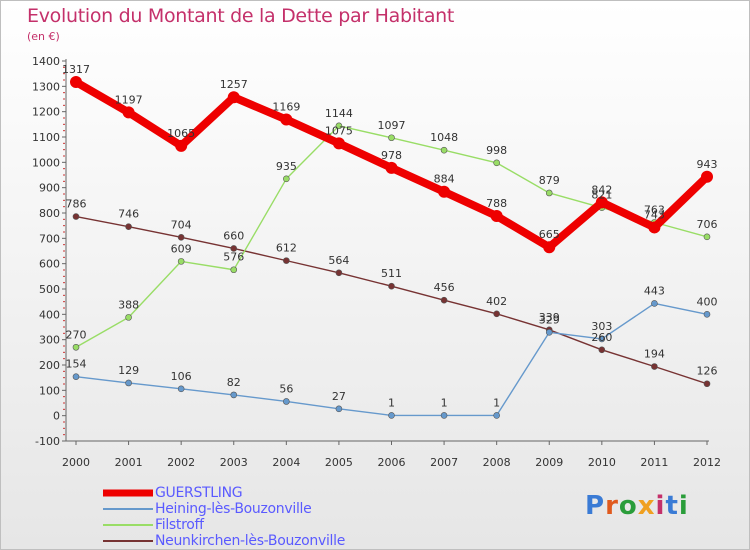 The height and width of the screenshot is (550, 750). What do you see at coordinates (129, 99) in the screenshot?
I see `data-label: 1197` at bounding box center [129, 99].